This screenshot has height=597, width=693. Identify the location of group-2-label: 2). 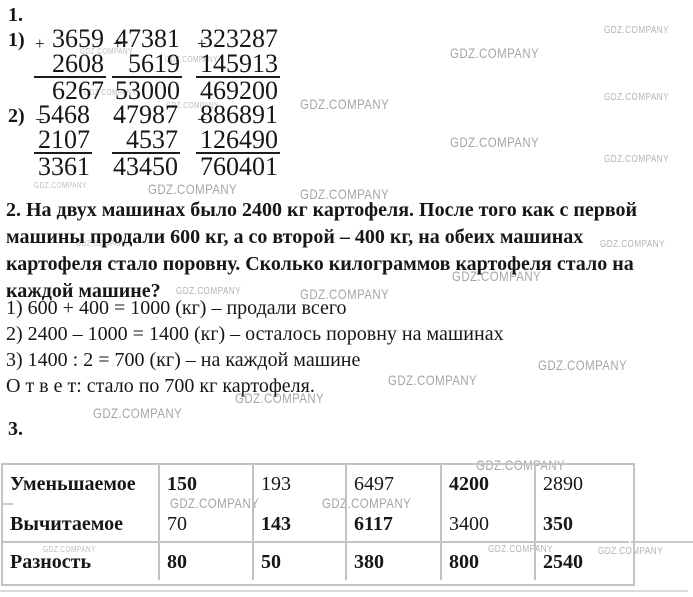
(16, 116).